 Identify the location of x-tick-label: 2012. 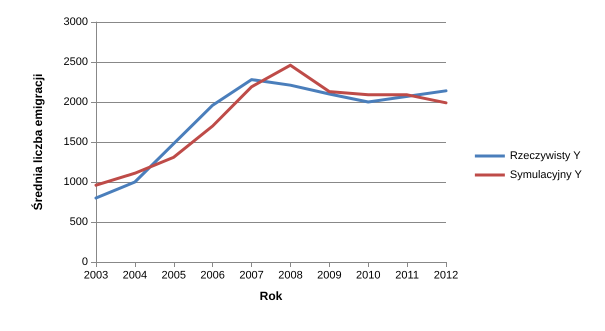
(446, 276).